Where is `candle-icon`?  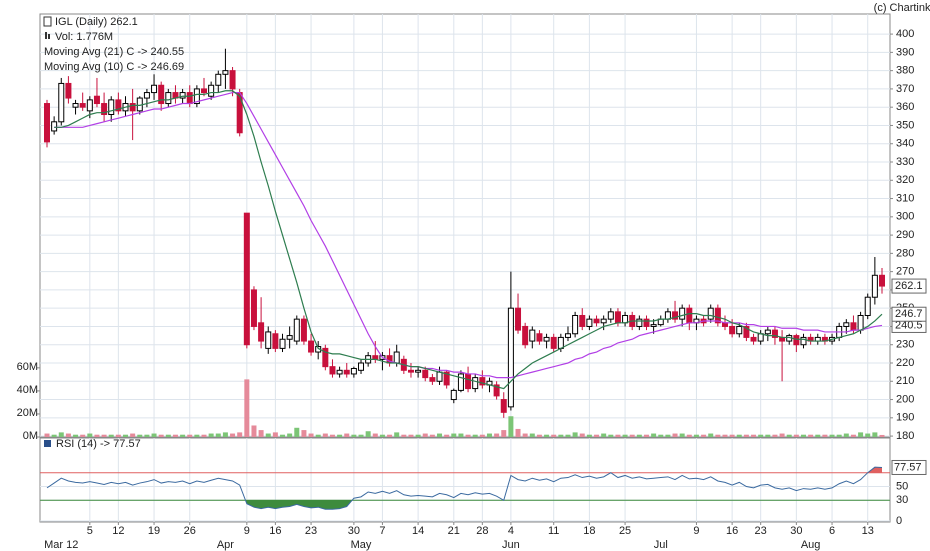 candle-icon is located at coordinates (47, 21).